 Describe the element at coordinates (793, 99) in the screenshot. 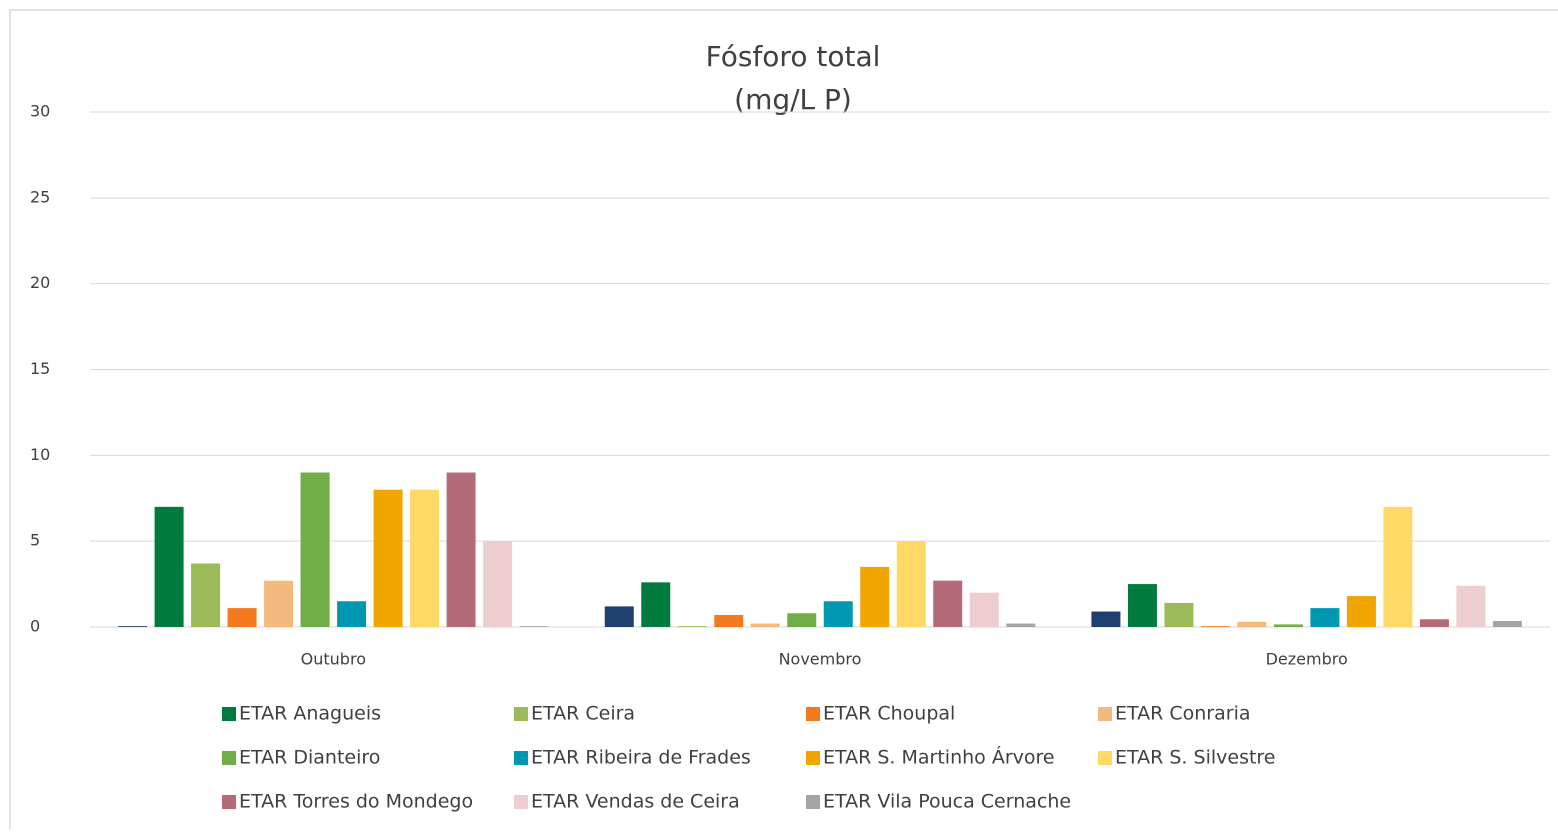

I see `chart-subtitle: (mg/L P)` at that location.